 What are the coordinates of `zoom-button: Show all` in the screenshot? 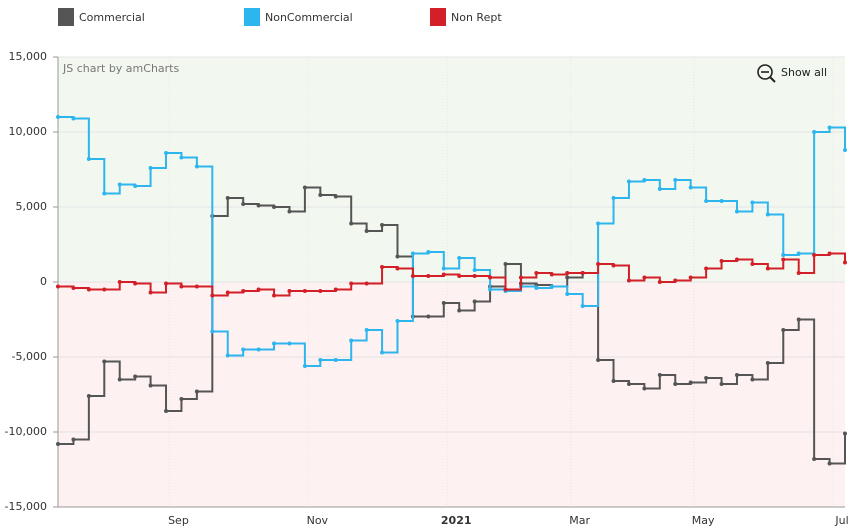 It's located at (792, 73).